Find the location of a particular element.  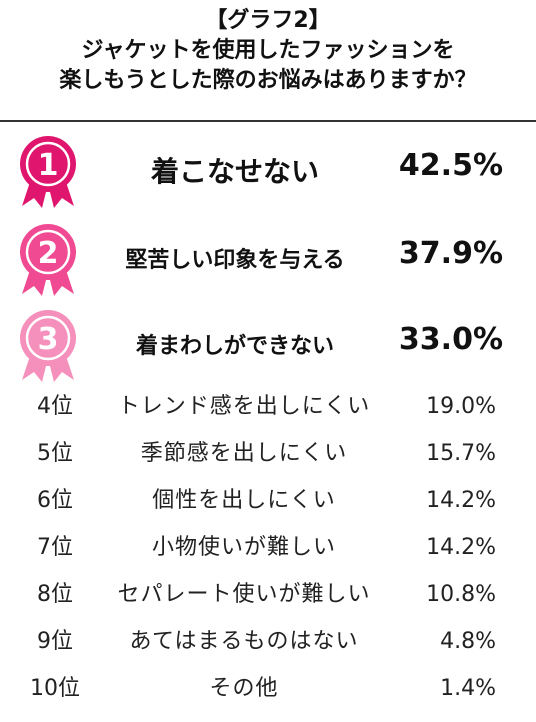

rank-row-4: 4位 トレンド感を出しにくい 19.0% is located at coordinates (268, 407).